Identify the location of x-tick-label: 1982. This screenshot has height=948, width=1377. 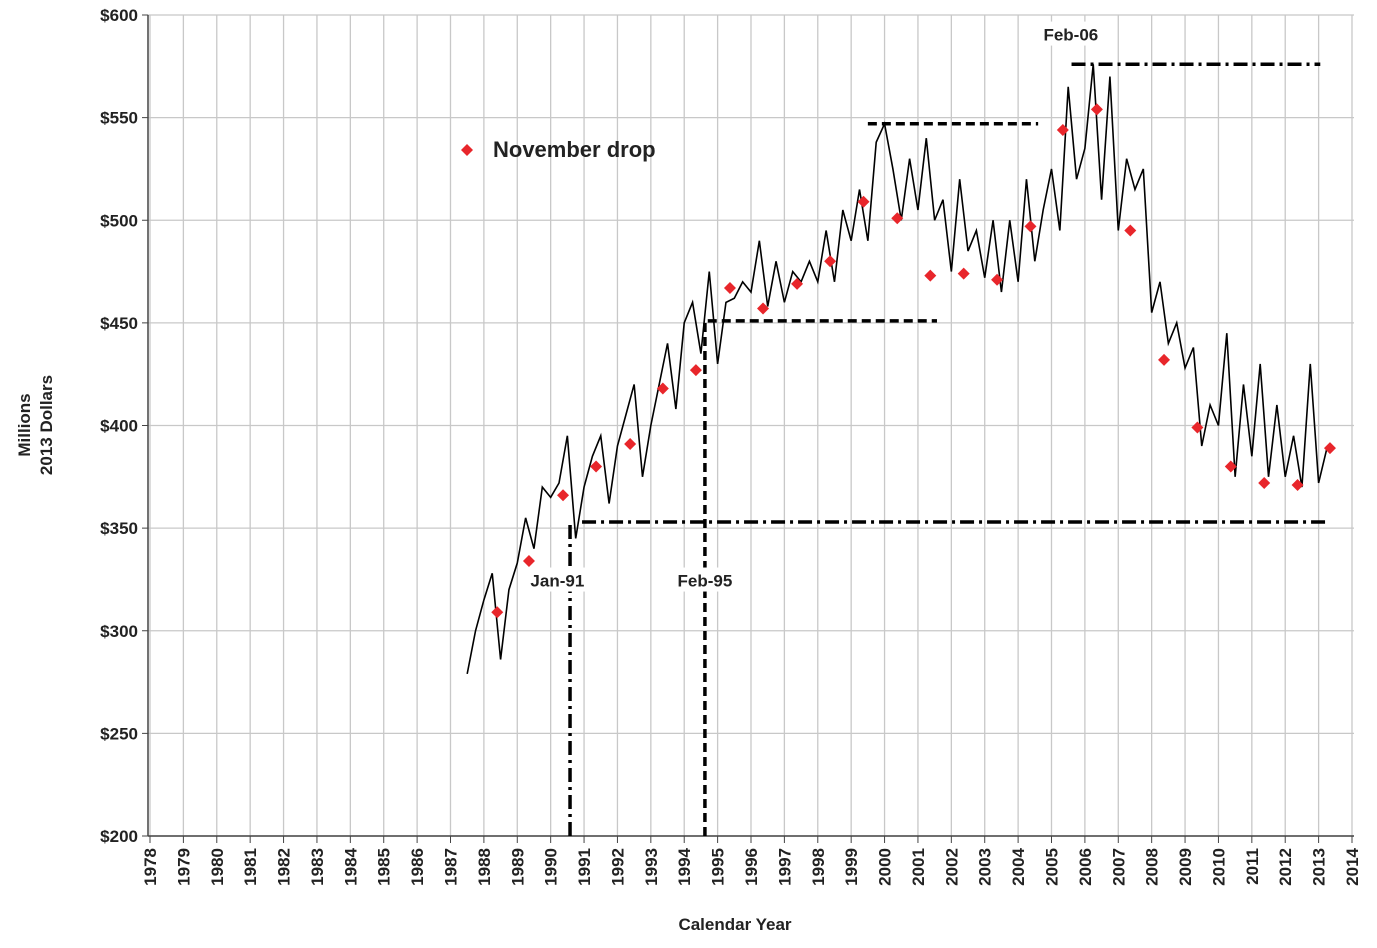
(284, 867).